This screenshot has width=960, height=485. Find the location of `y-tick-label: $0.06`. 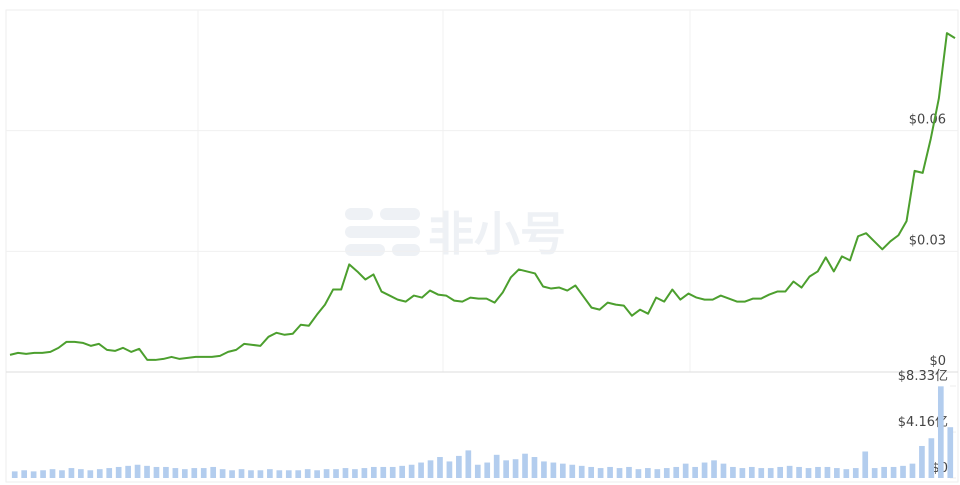

y-tick-label: $0.06 is located at coordinates (927, 120).